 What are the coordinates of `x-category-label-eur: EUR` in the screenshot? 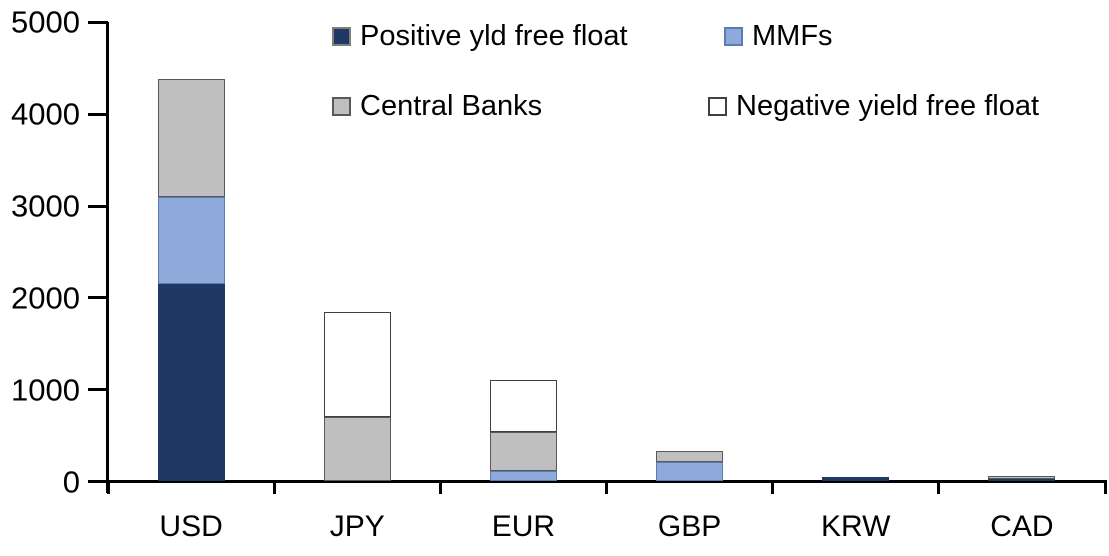 It's located at (523, 526).